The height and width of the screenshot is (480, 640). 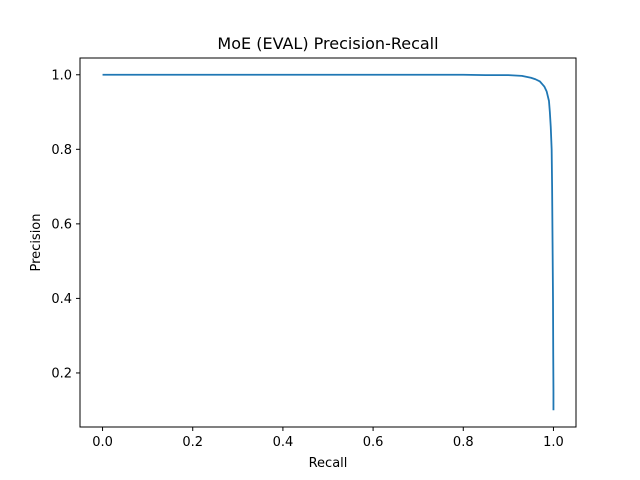 What do you see at coordinates (61, 299) in the screenshot?
I see `y-tick-label: 0.4` at bounding box center [61, 299].